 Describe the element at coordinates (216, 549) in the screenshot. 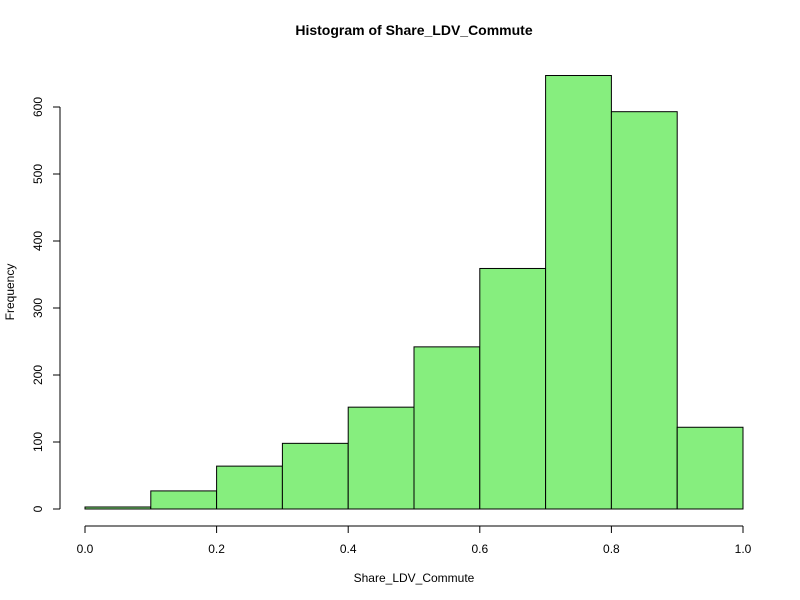

I see `x-tick-label: 0.2` at that location.